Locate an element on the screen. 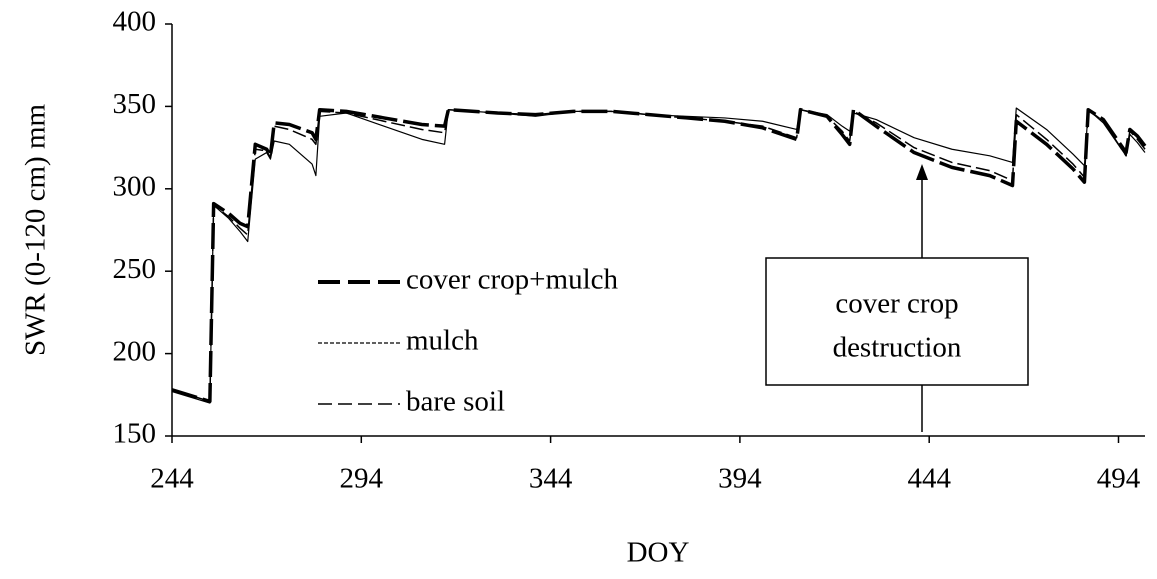  x-tick-label: 344 is located at coordinates (551, 479).